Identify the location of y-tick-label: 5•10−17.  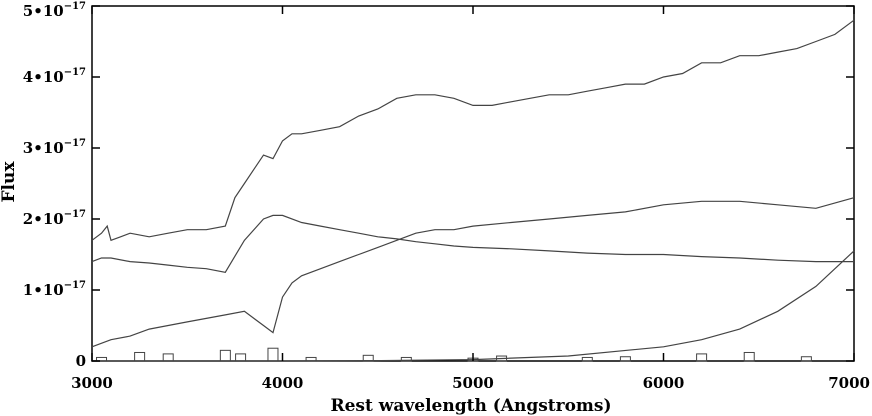
(54, 10).